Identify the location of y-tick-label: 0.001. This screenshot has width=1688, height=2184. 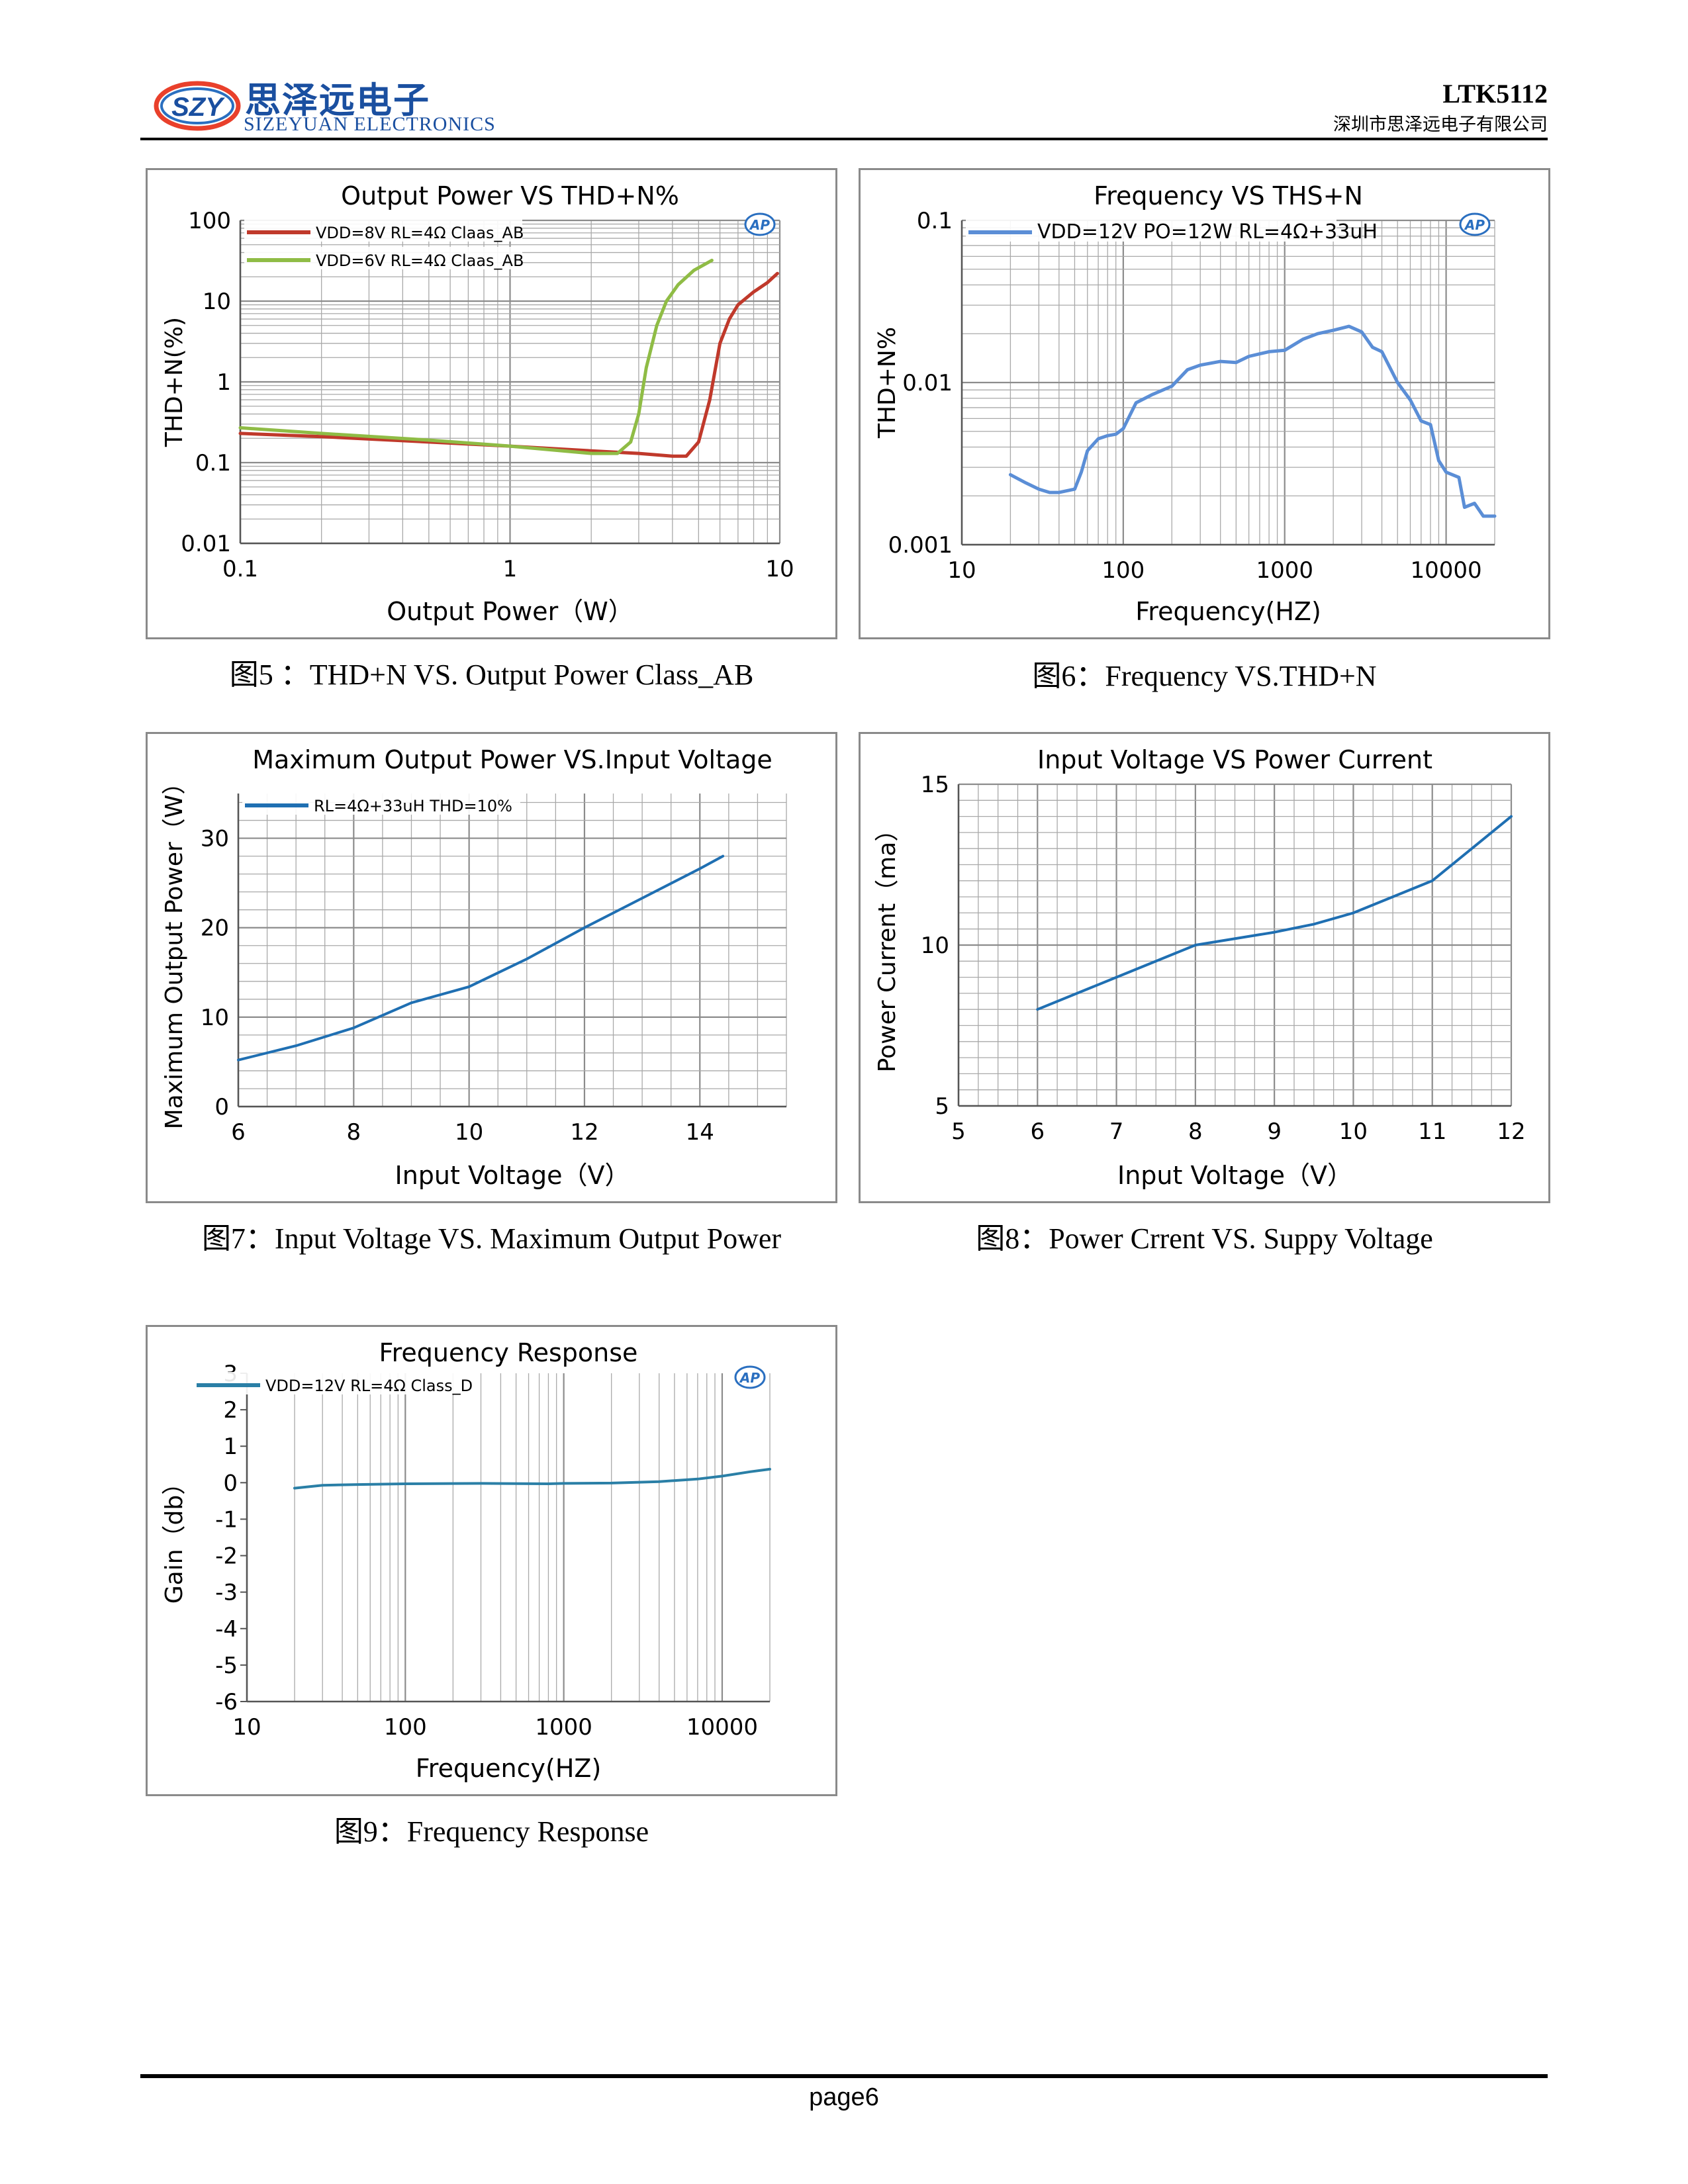
(920, 545).